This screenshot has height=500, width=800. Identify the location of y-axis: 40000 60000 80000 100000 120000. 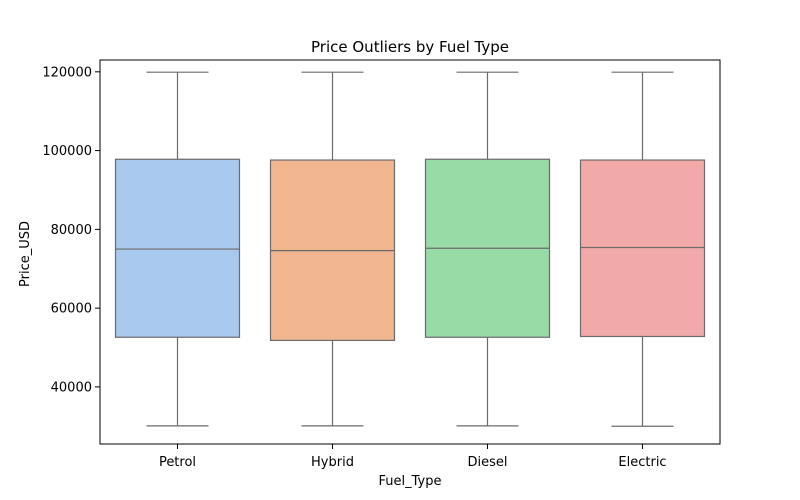
(71, 230).